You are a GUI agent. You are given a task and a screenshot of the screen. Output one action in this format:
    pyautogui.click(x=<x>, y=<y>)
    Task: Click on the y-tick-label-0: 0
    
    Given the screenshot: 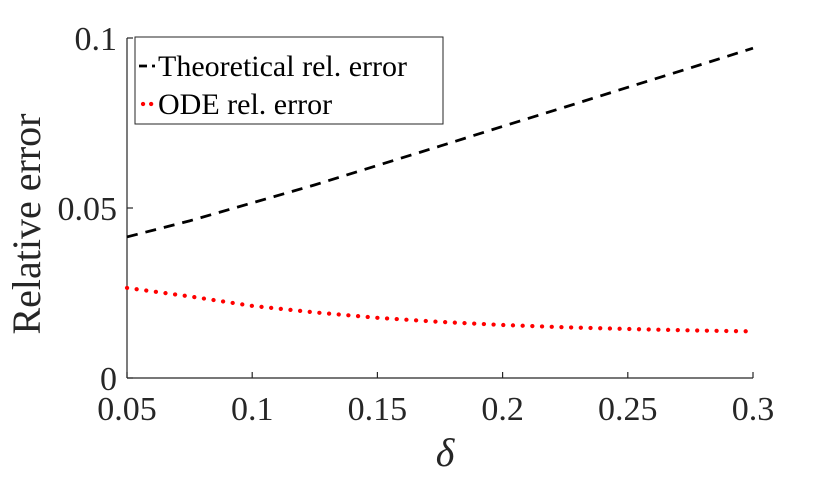 What is the action you would take?
    pyautogui.click(x=108, y=379)
    